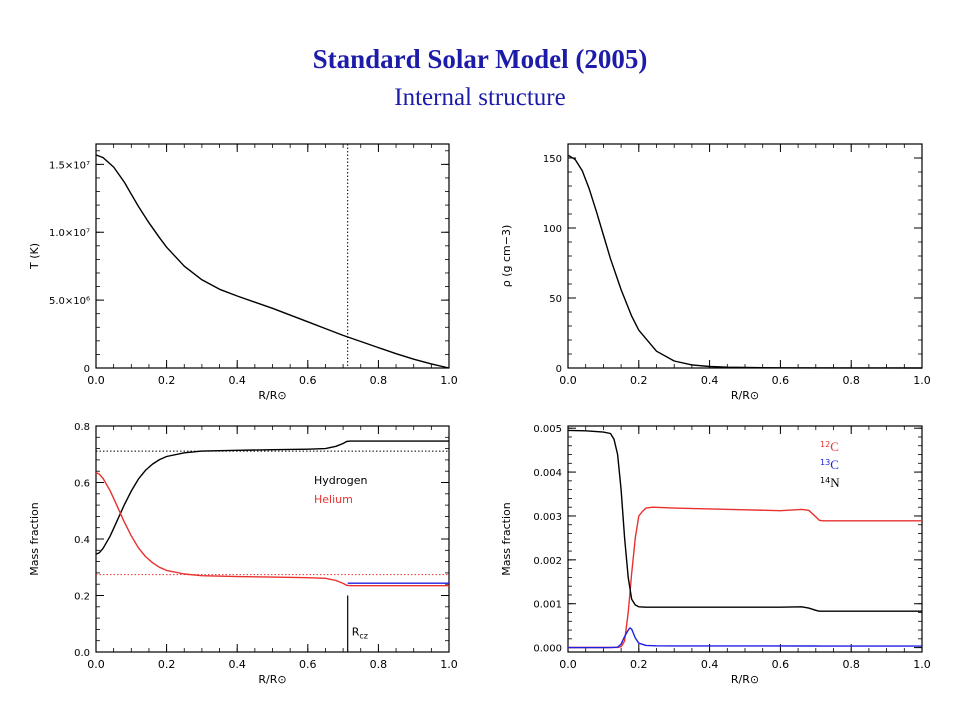 The image size is (960, 720). Describe the element at coordinates (555, 299) in the screenshot. I see `y-tick-label: 50` at that location.